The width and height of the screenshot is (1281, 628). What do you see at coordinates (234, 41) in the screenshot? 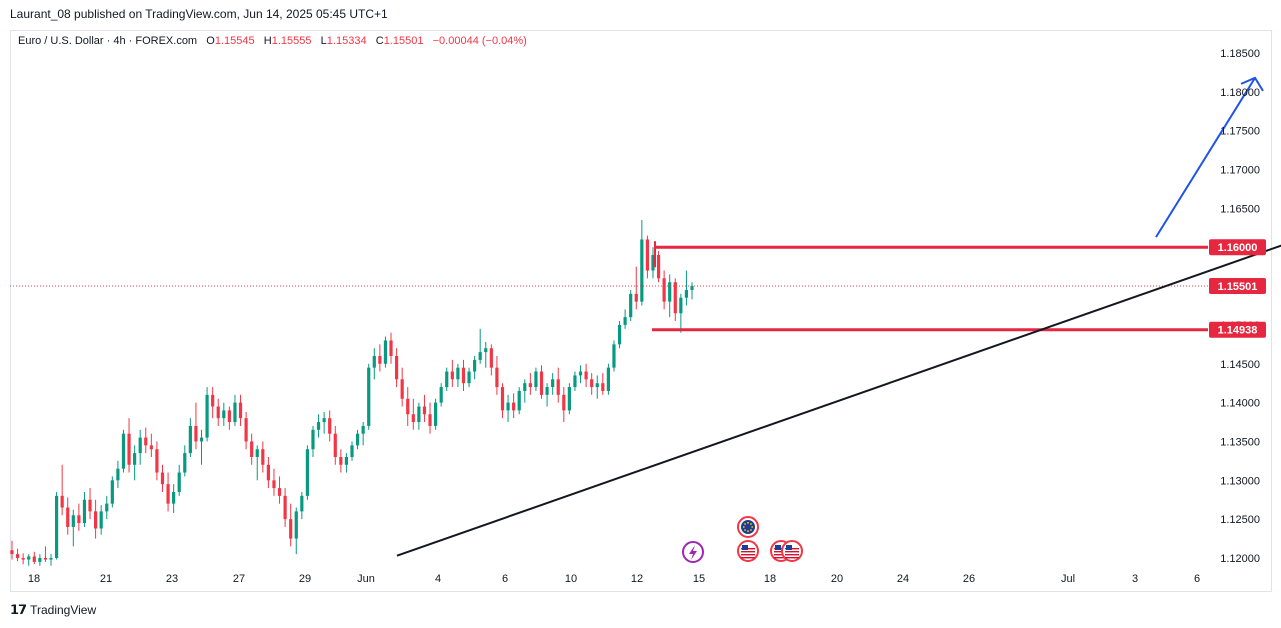
I see `open-value: 1.15545` at bounding box center [234, 41].